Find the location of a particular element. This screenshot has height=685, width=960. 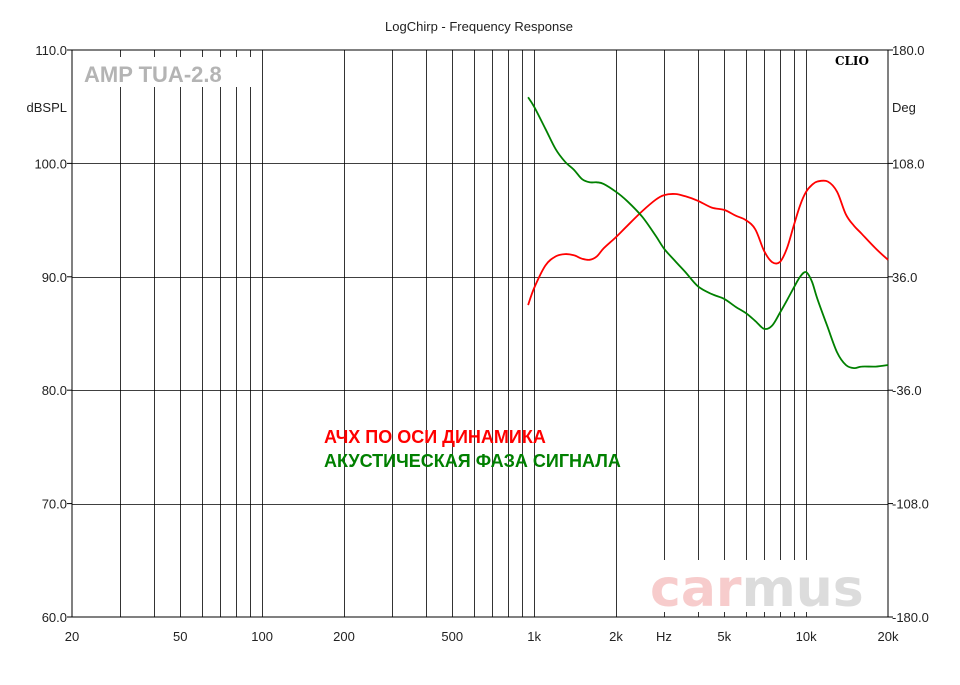

svg-text: carmus is located at coordinates (757, 589).